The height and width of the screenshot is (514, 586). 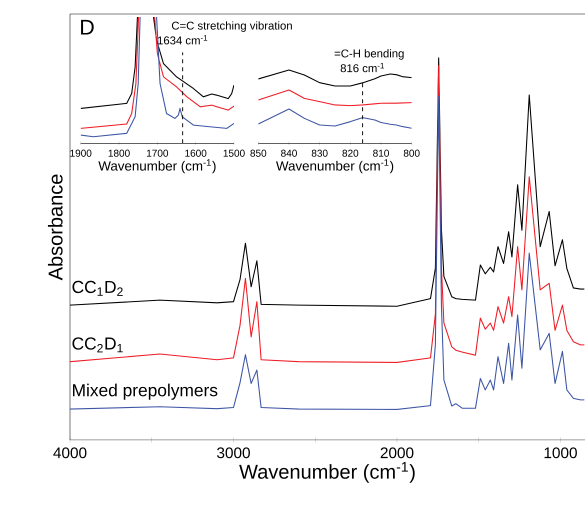 I want to click on ref-line-label: 816 cm$^{-1}$, so click(x=362, y=67).